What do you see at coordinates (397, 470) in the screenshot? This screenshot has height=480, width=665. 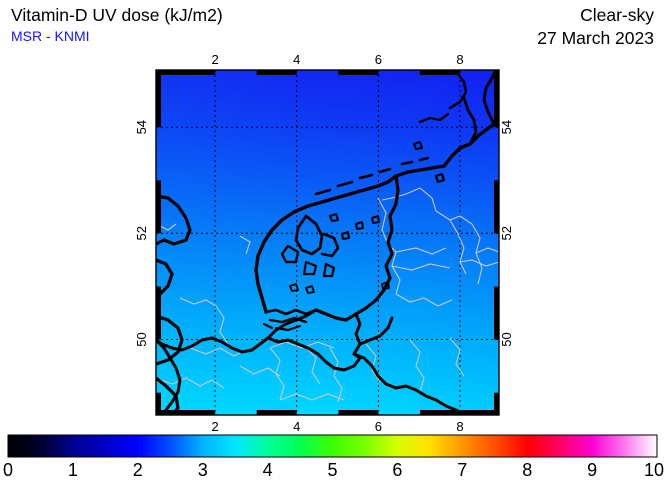 I see `cbtick-6: 6` at bounding box center [397, 470].